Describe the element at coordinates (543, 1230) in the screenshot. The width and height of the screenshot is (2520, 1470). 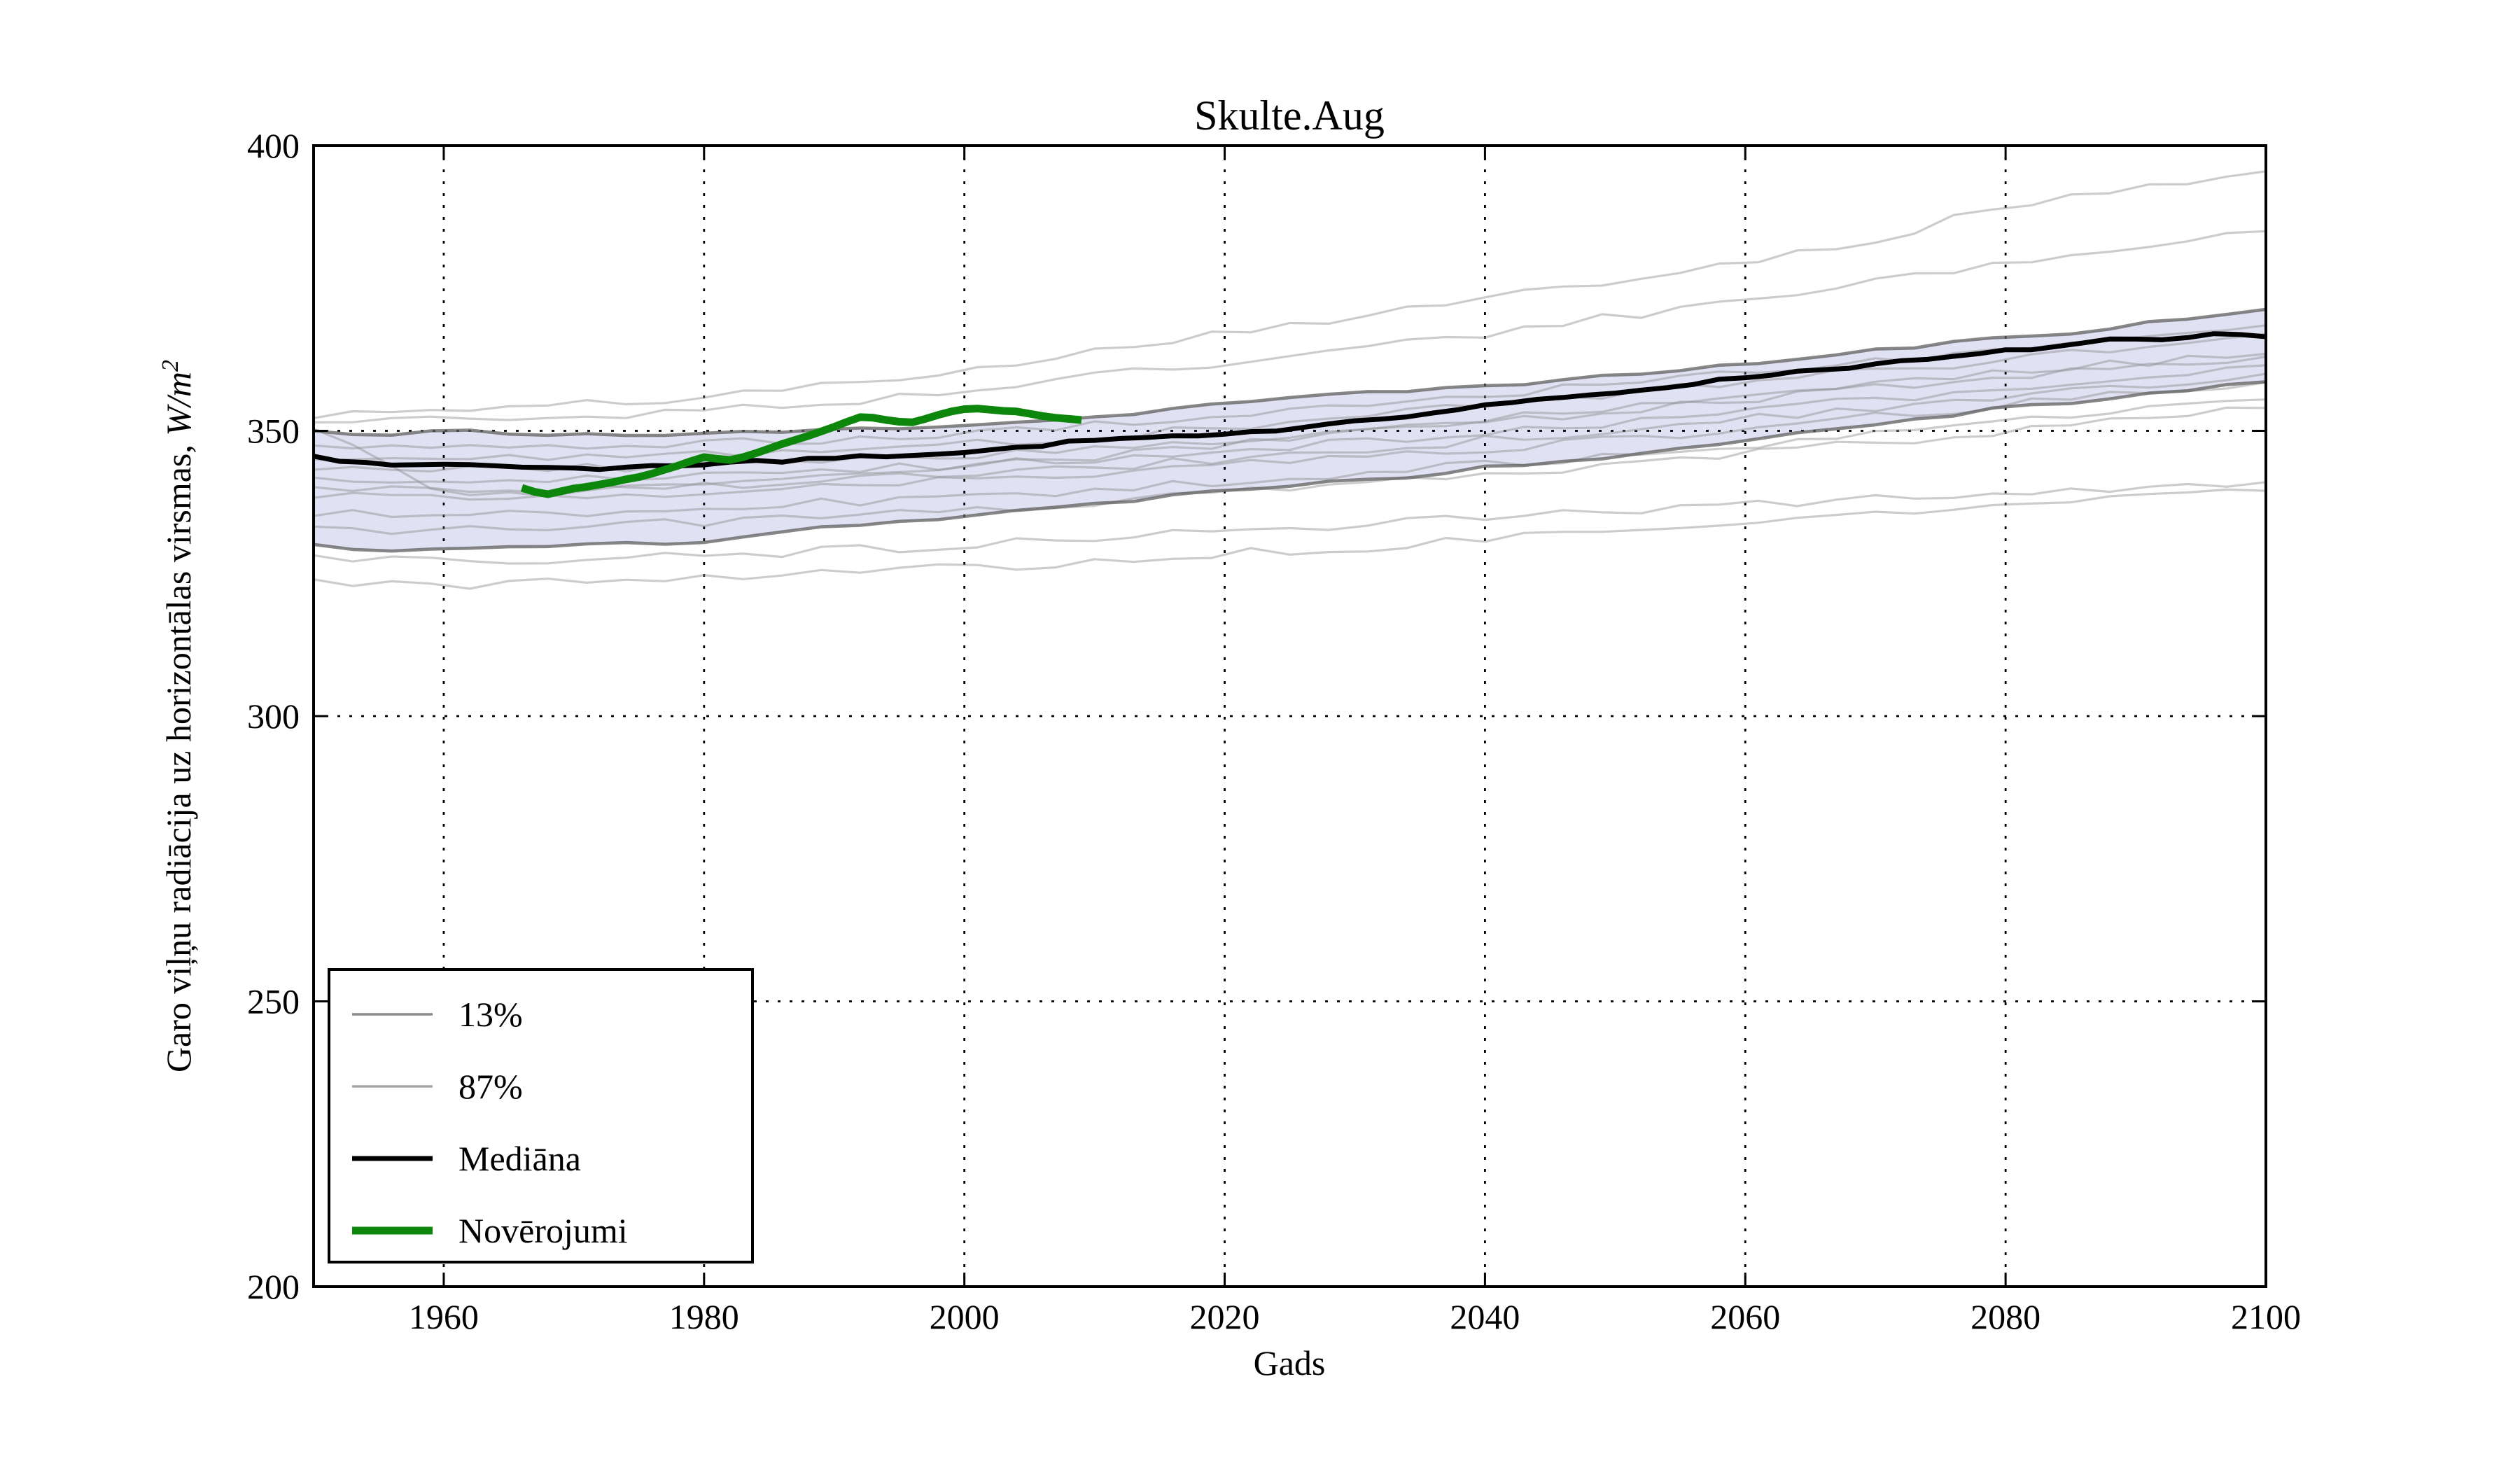
I see `legend-label-4: Novērojumi` at that location.